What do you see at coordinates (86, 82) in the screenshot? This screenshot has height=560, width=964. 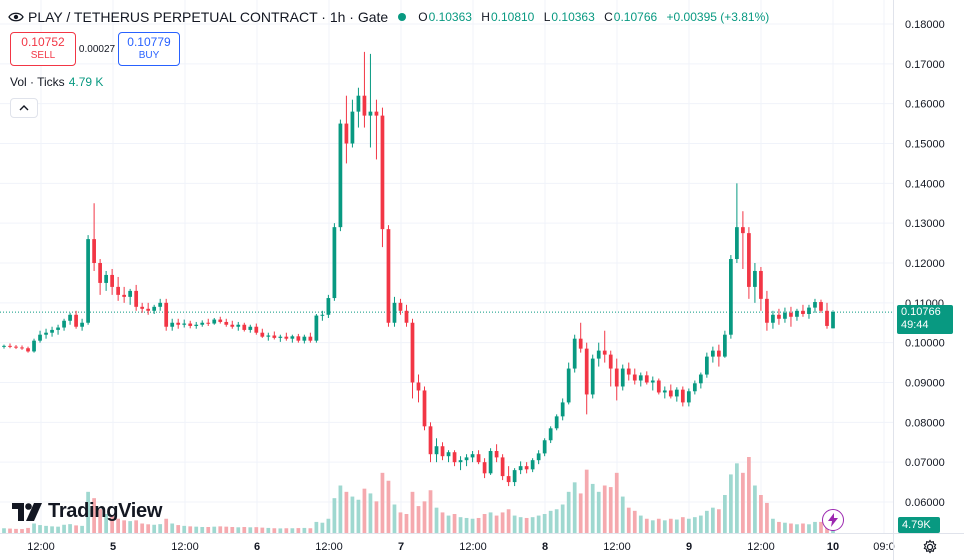 I see `volume-legend-value: 4.79 K` at bounding box center [86, 82].